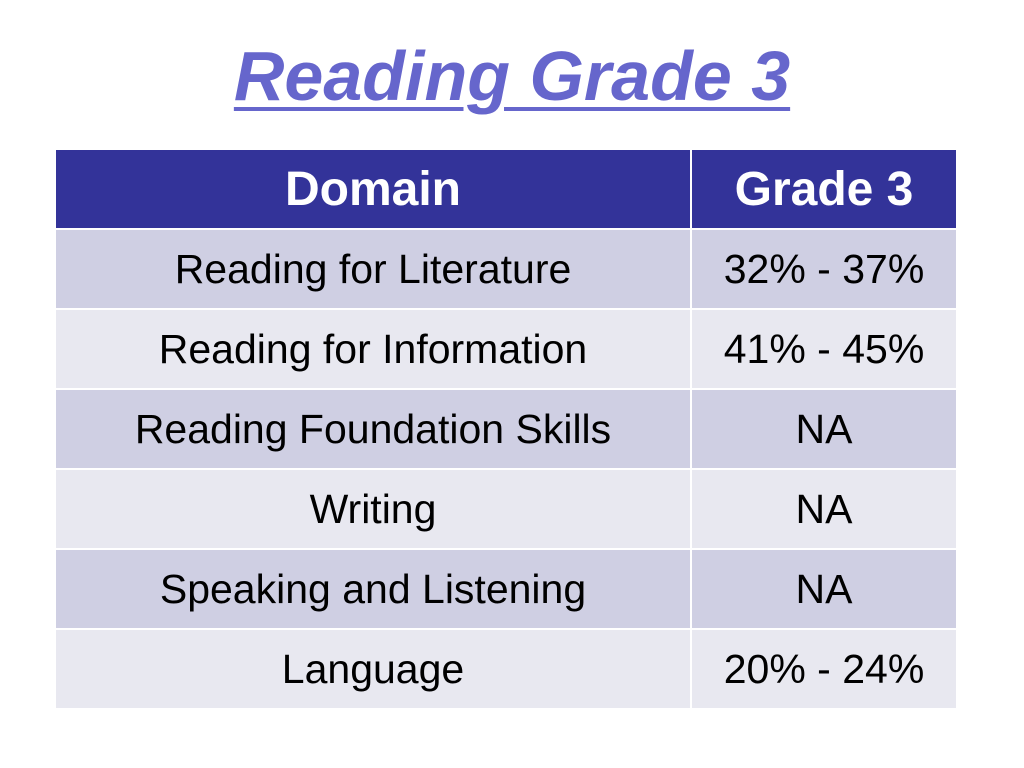  I want to click on domain-cell: Writing, so click(374, 509).